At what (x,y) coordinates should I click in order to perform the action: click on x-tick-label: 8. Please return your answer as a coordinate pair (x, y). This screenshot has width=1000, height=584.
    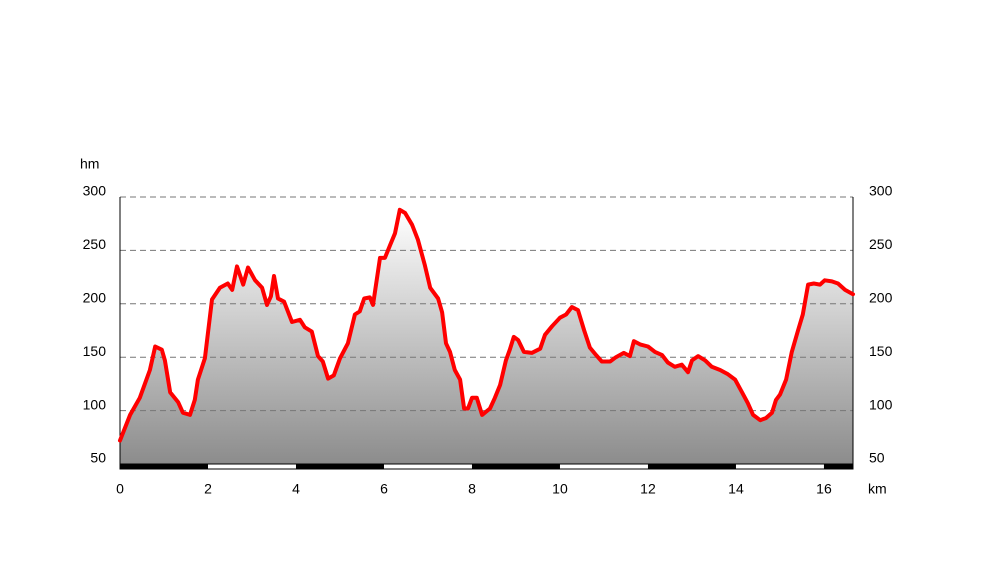
    Looking at the image, I should click on (472, 489).